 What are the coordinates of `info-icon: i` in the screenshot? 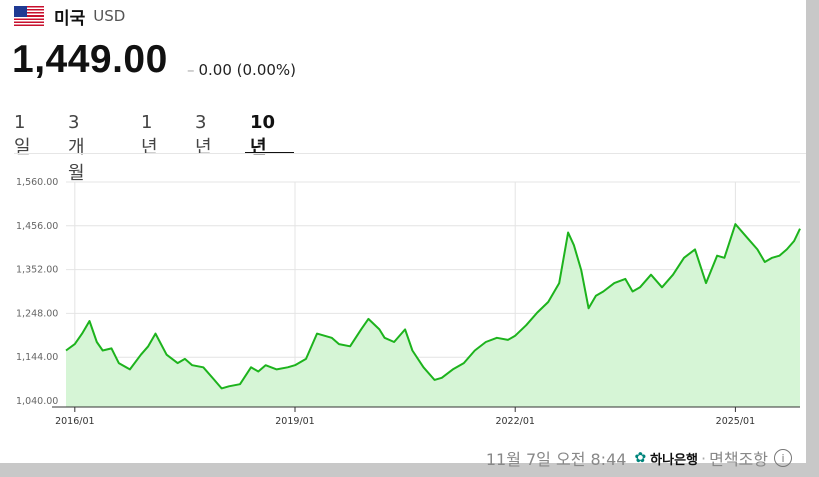 It's located at (783, 458).